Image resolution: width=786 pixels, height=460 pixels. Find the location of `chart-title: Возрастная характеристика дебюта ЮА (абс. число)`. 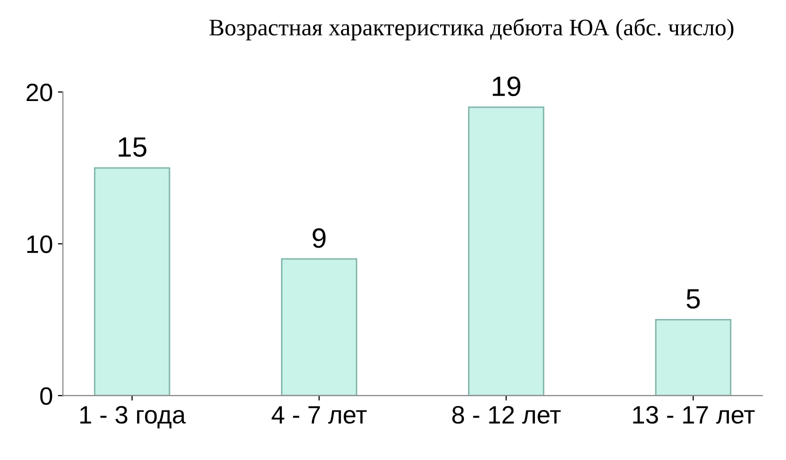

chart-title: Возрастная характеристика дебюта ЮА (абс. число) is located at coordinates (471, 29).